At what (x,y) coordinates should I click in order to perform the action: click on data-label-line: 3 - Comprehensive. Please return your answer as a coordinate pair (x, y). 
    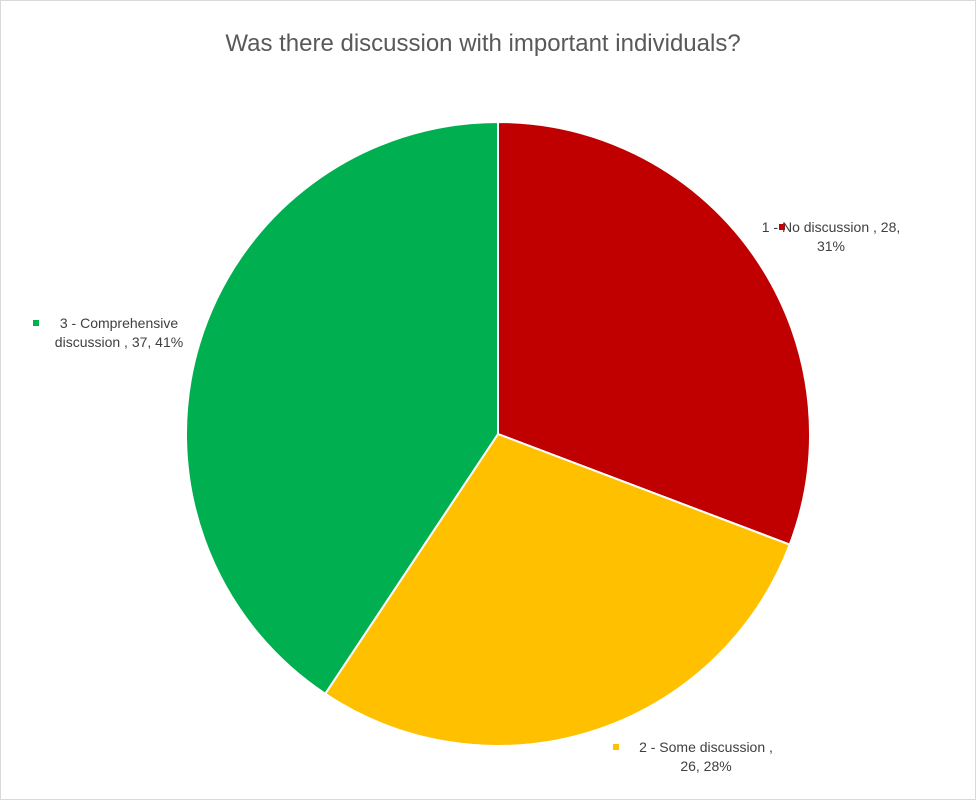
    Looking at the image, I should click on (119, 323).